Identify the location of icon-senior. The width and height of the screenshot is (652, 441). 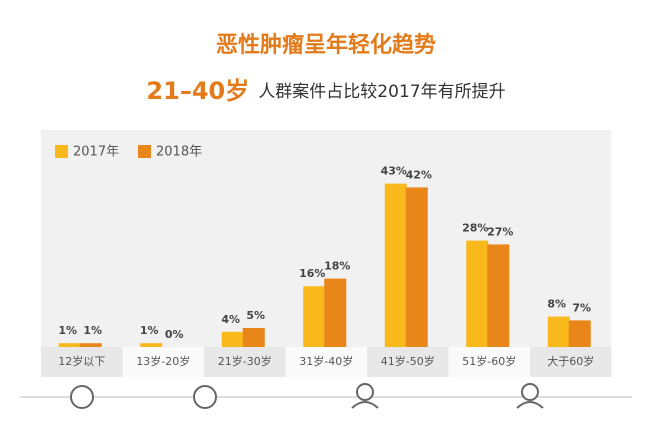
(530, 392).